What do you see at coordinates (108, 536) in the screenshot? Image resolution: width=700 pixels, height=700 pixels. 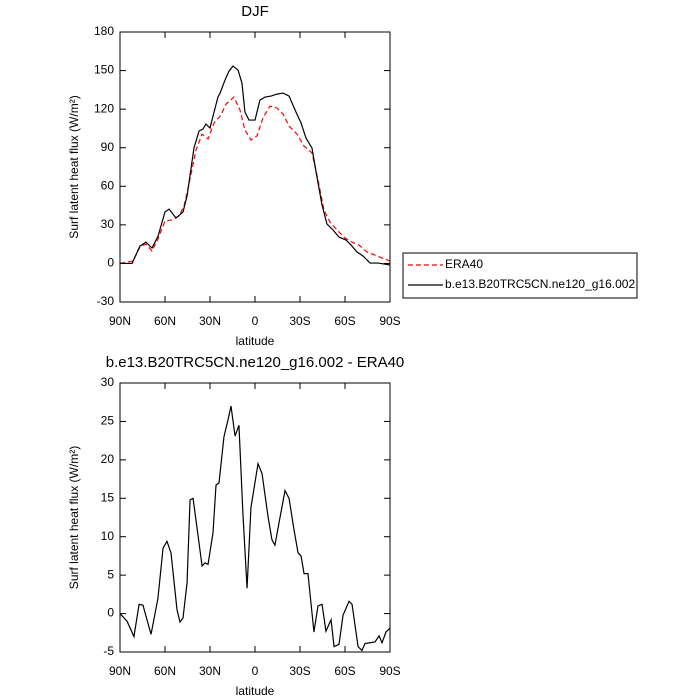 I see `y-tick-label: 10` at bounding box center [108, 536].